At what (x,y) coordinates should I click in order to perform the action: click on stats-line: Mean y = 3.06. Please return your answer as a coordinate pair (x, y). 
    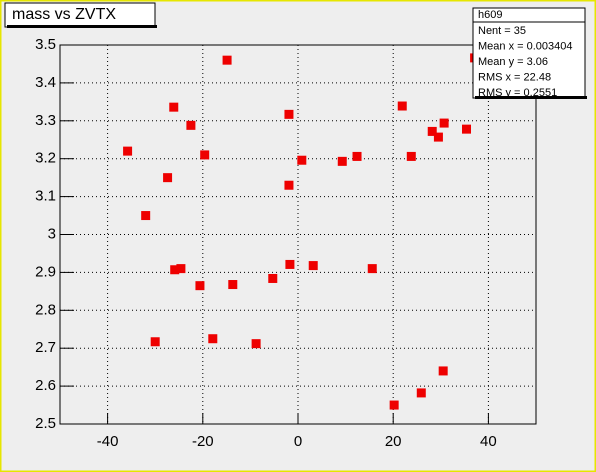
    Looking at the image, I should click on (513, 62).